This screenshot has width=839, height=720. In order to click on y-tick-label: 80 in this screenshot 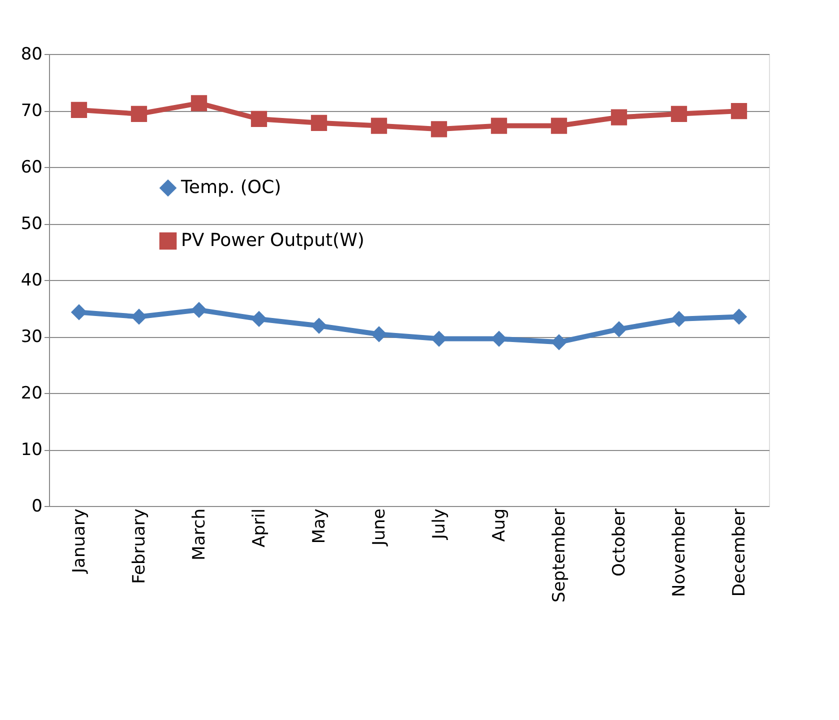, I will do `click(31, 54)`.